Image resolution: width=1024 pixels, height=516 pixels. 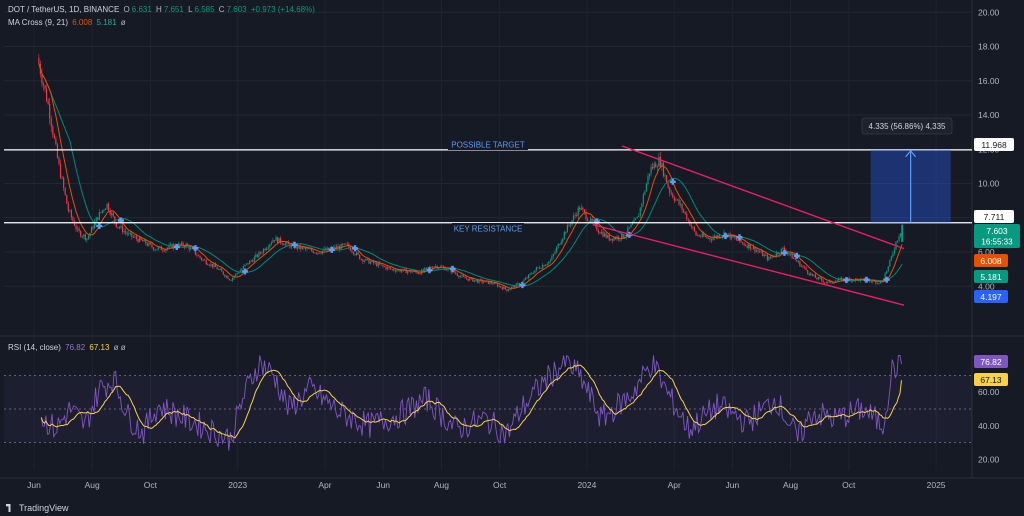 What do you see at coordinates (68, 23) in the screenshot?
I see `ma-legend: MA Cross (9, 21) 6.008 5.181 ø` at bounding box center [68, 23].